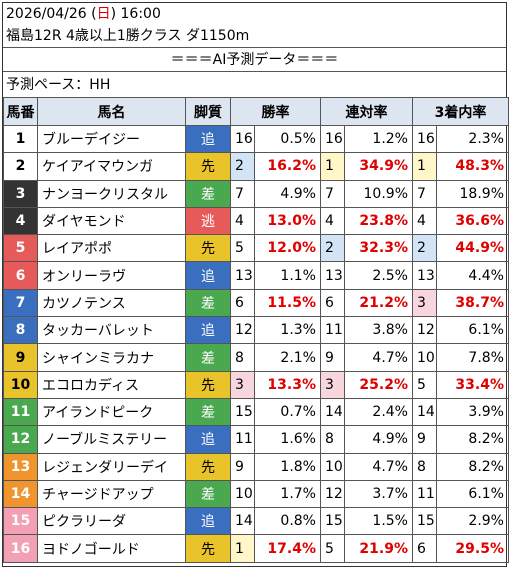 This screenshot has height=569, width=509. What do you see at coordinates (20, 330) in the screenshot?
I see `horse-number: 8` at bounding box center [20, 330].